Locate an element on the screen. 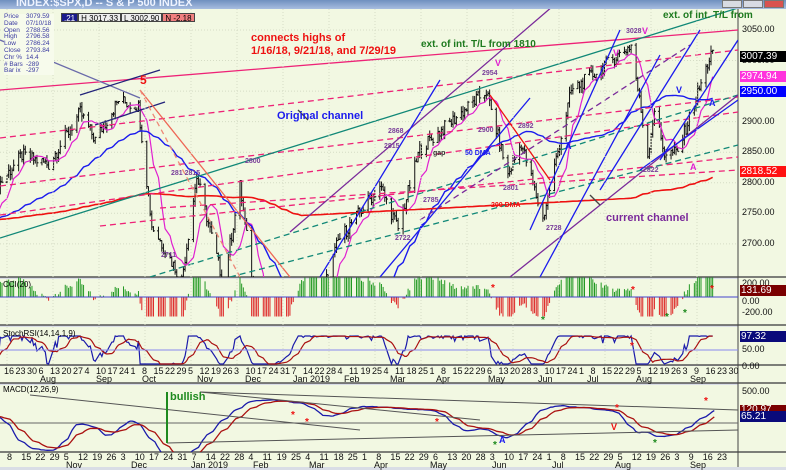  level-label: 2785 is located at coordinates (431, 200).